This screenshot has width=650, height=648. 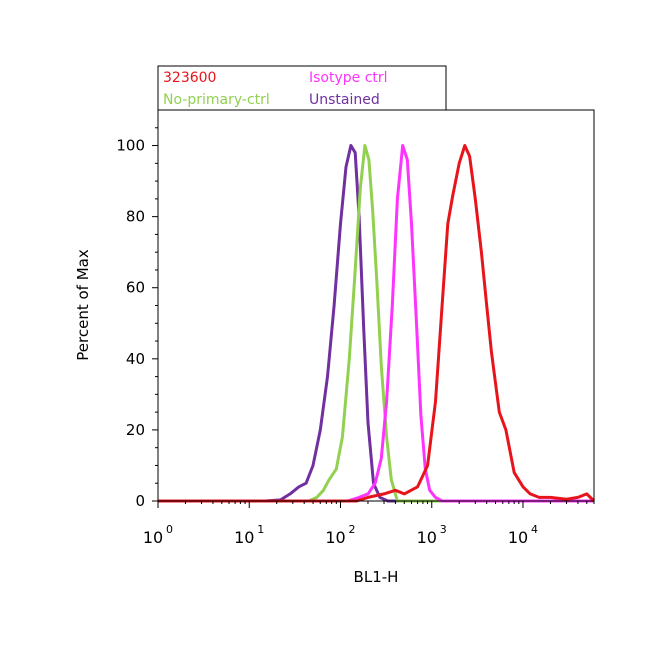 I want to click on y-axis: 0 20 40 60 80 100, so click(x=137, y=318).